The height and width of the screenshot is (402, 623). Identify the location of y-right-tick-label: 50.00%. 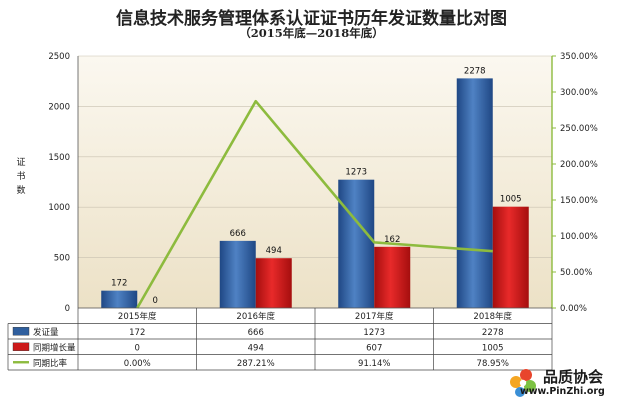
(576, 273).